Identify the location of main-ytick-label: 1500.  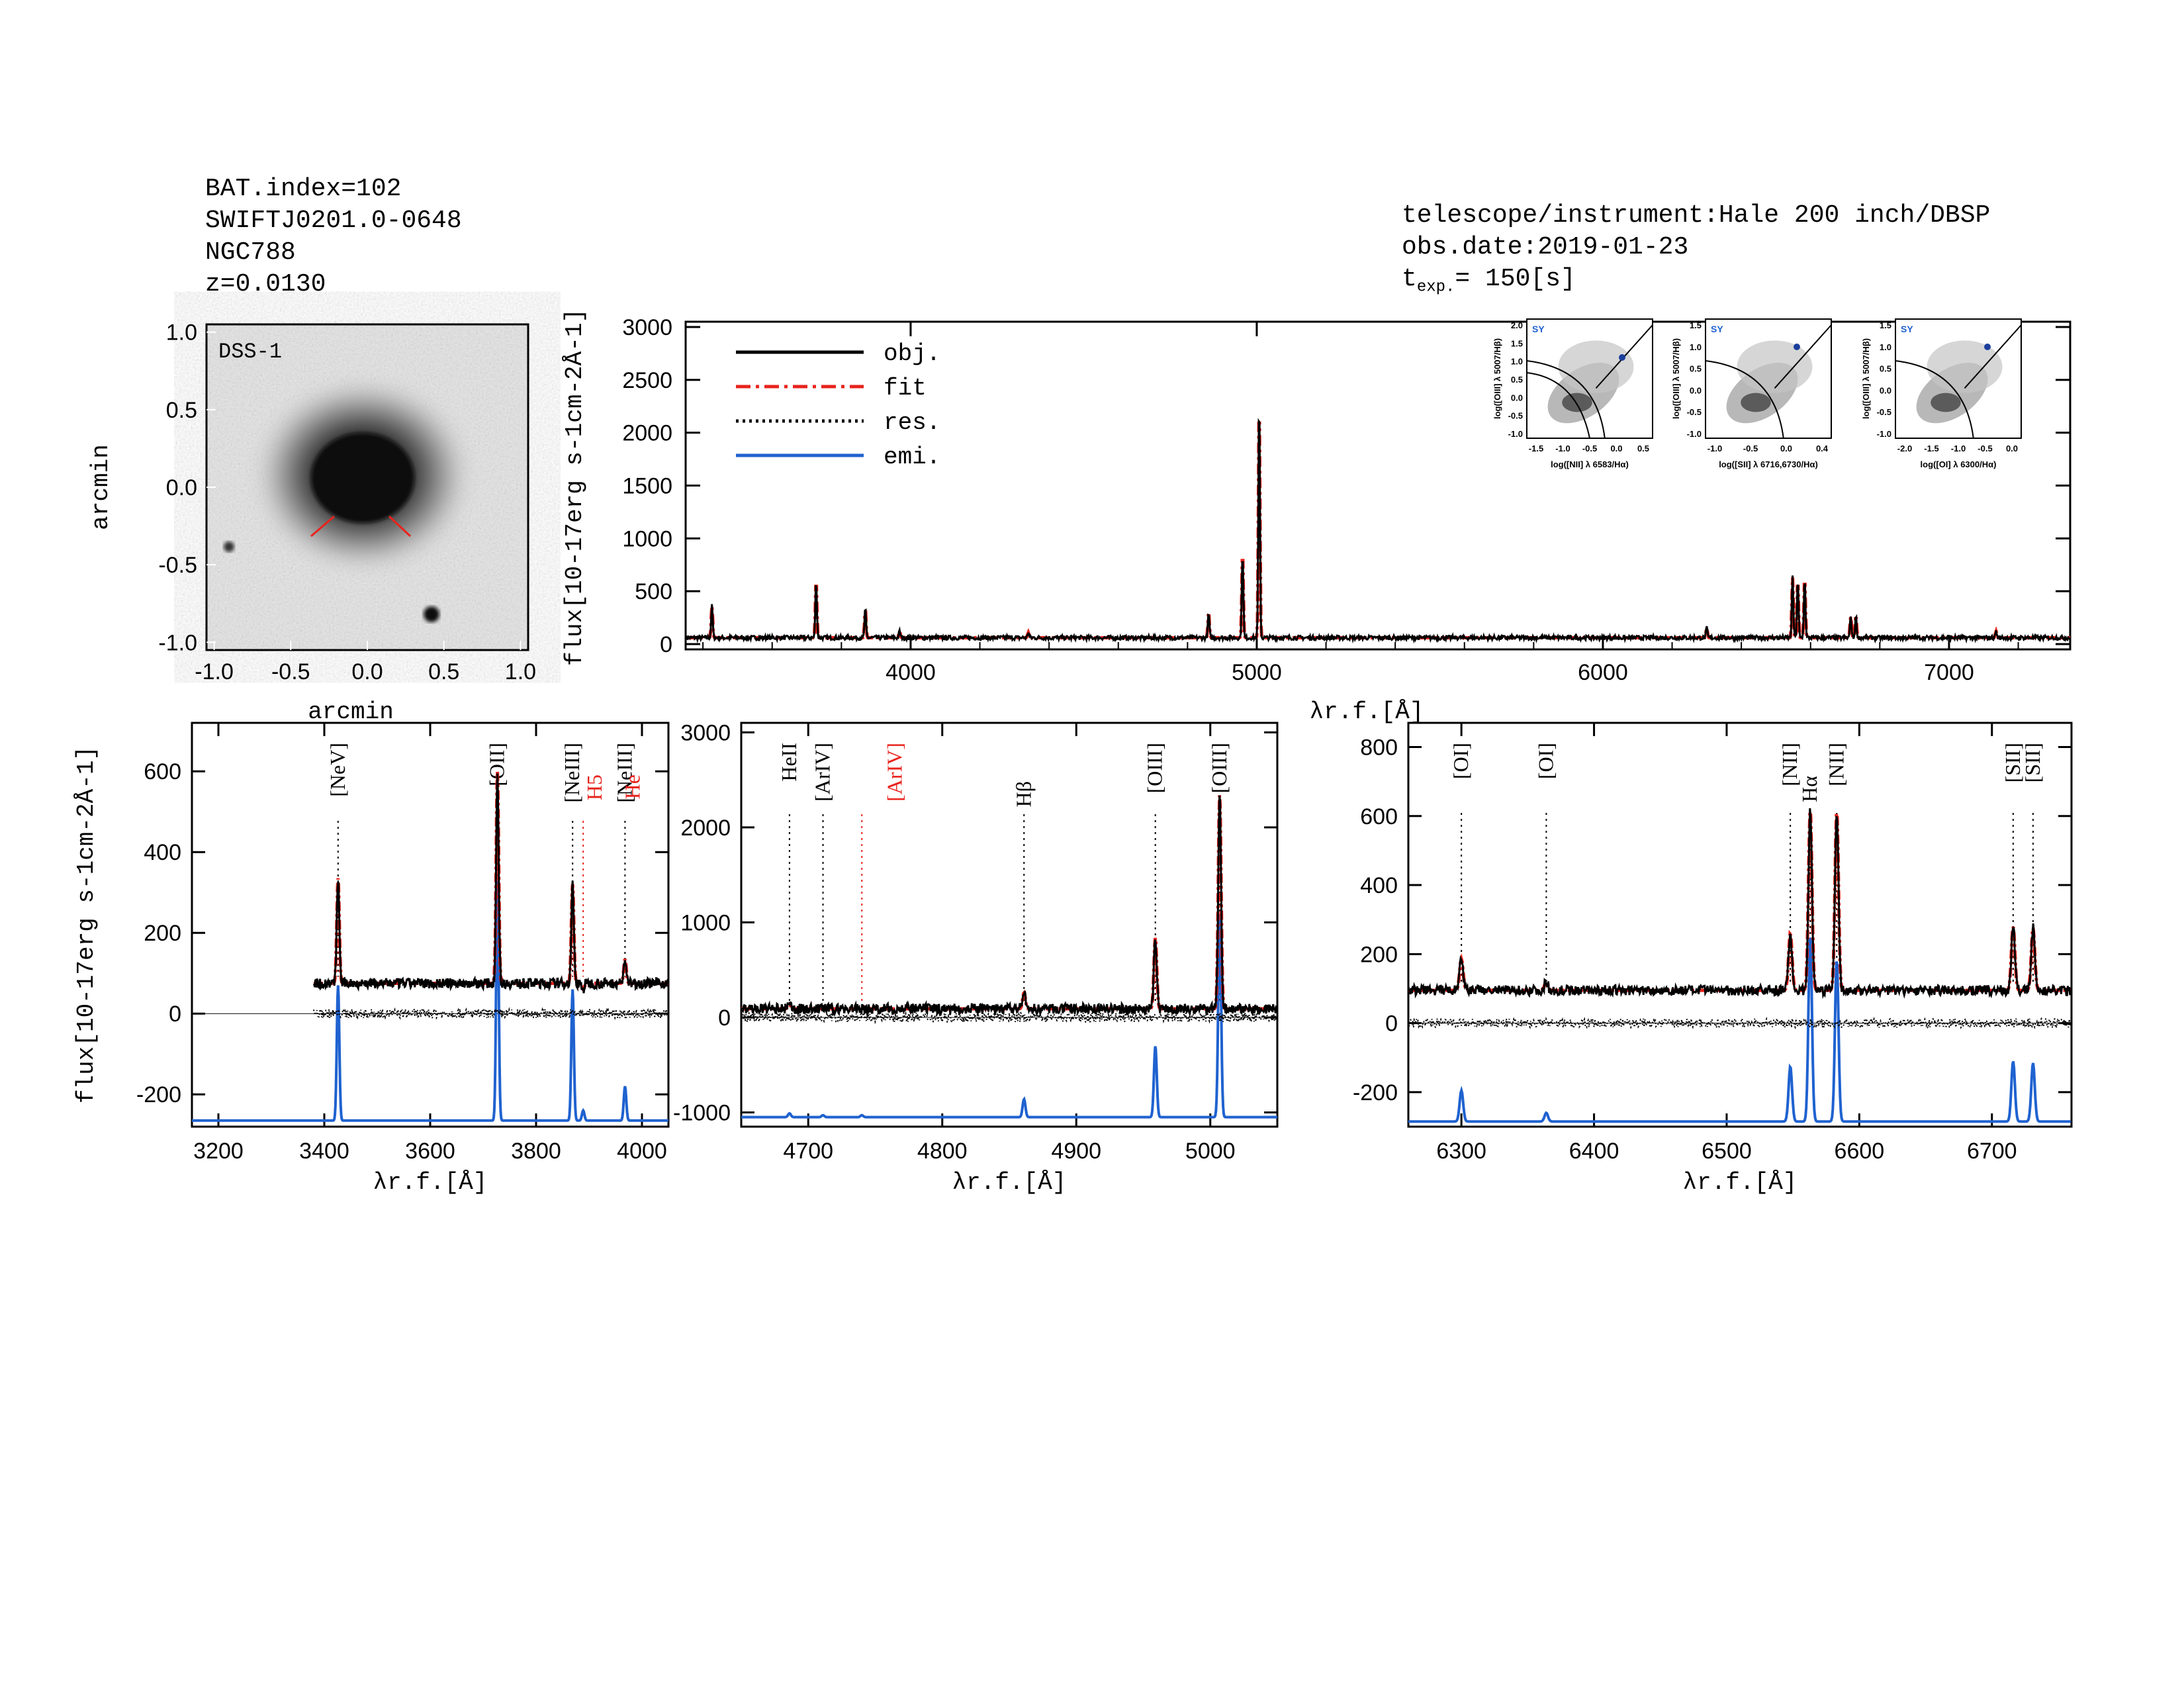
(647, 486).